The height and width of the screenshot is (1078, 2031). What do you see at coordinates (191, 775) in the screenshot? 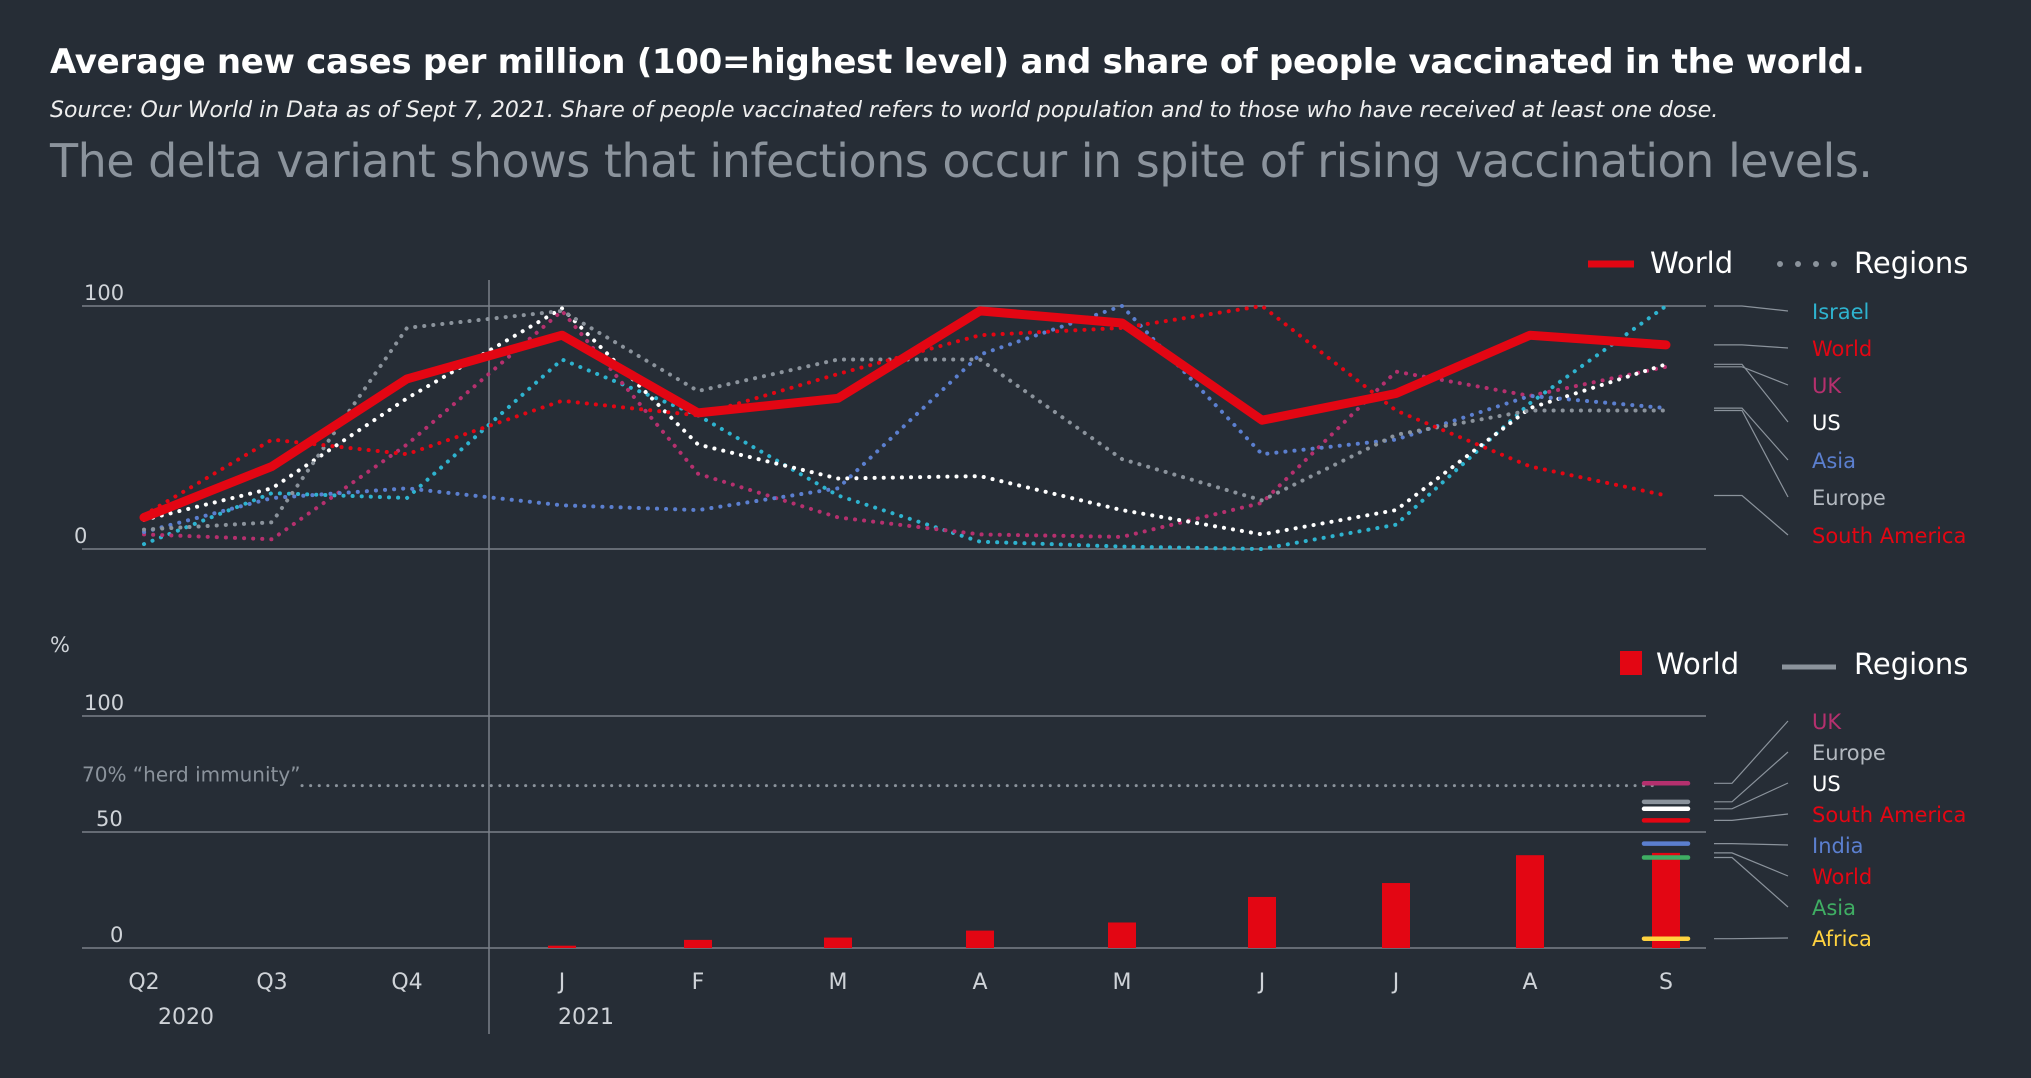
I see `herd-immunity-label: 70% “herd immunity”` at bounding box center [191, 775].